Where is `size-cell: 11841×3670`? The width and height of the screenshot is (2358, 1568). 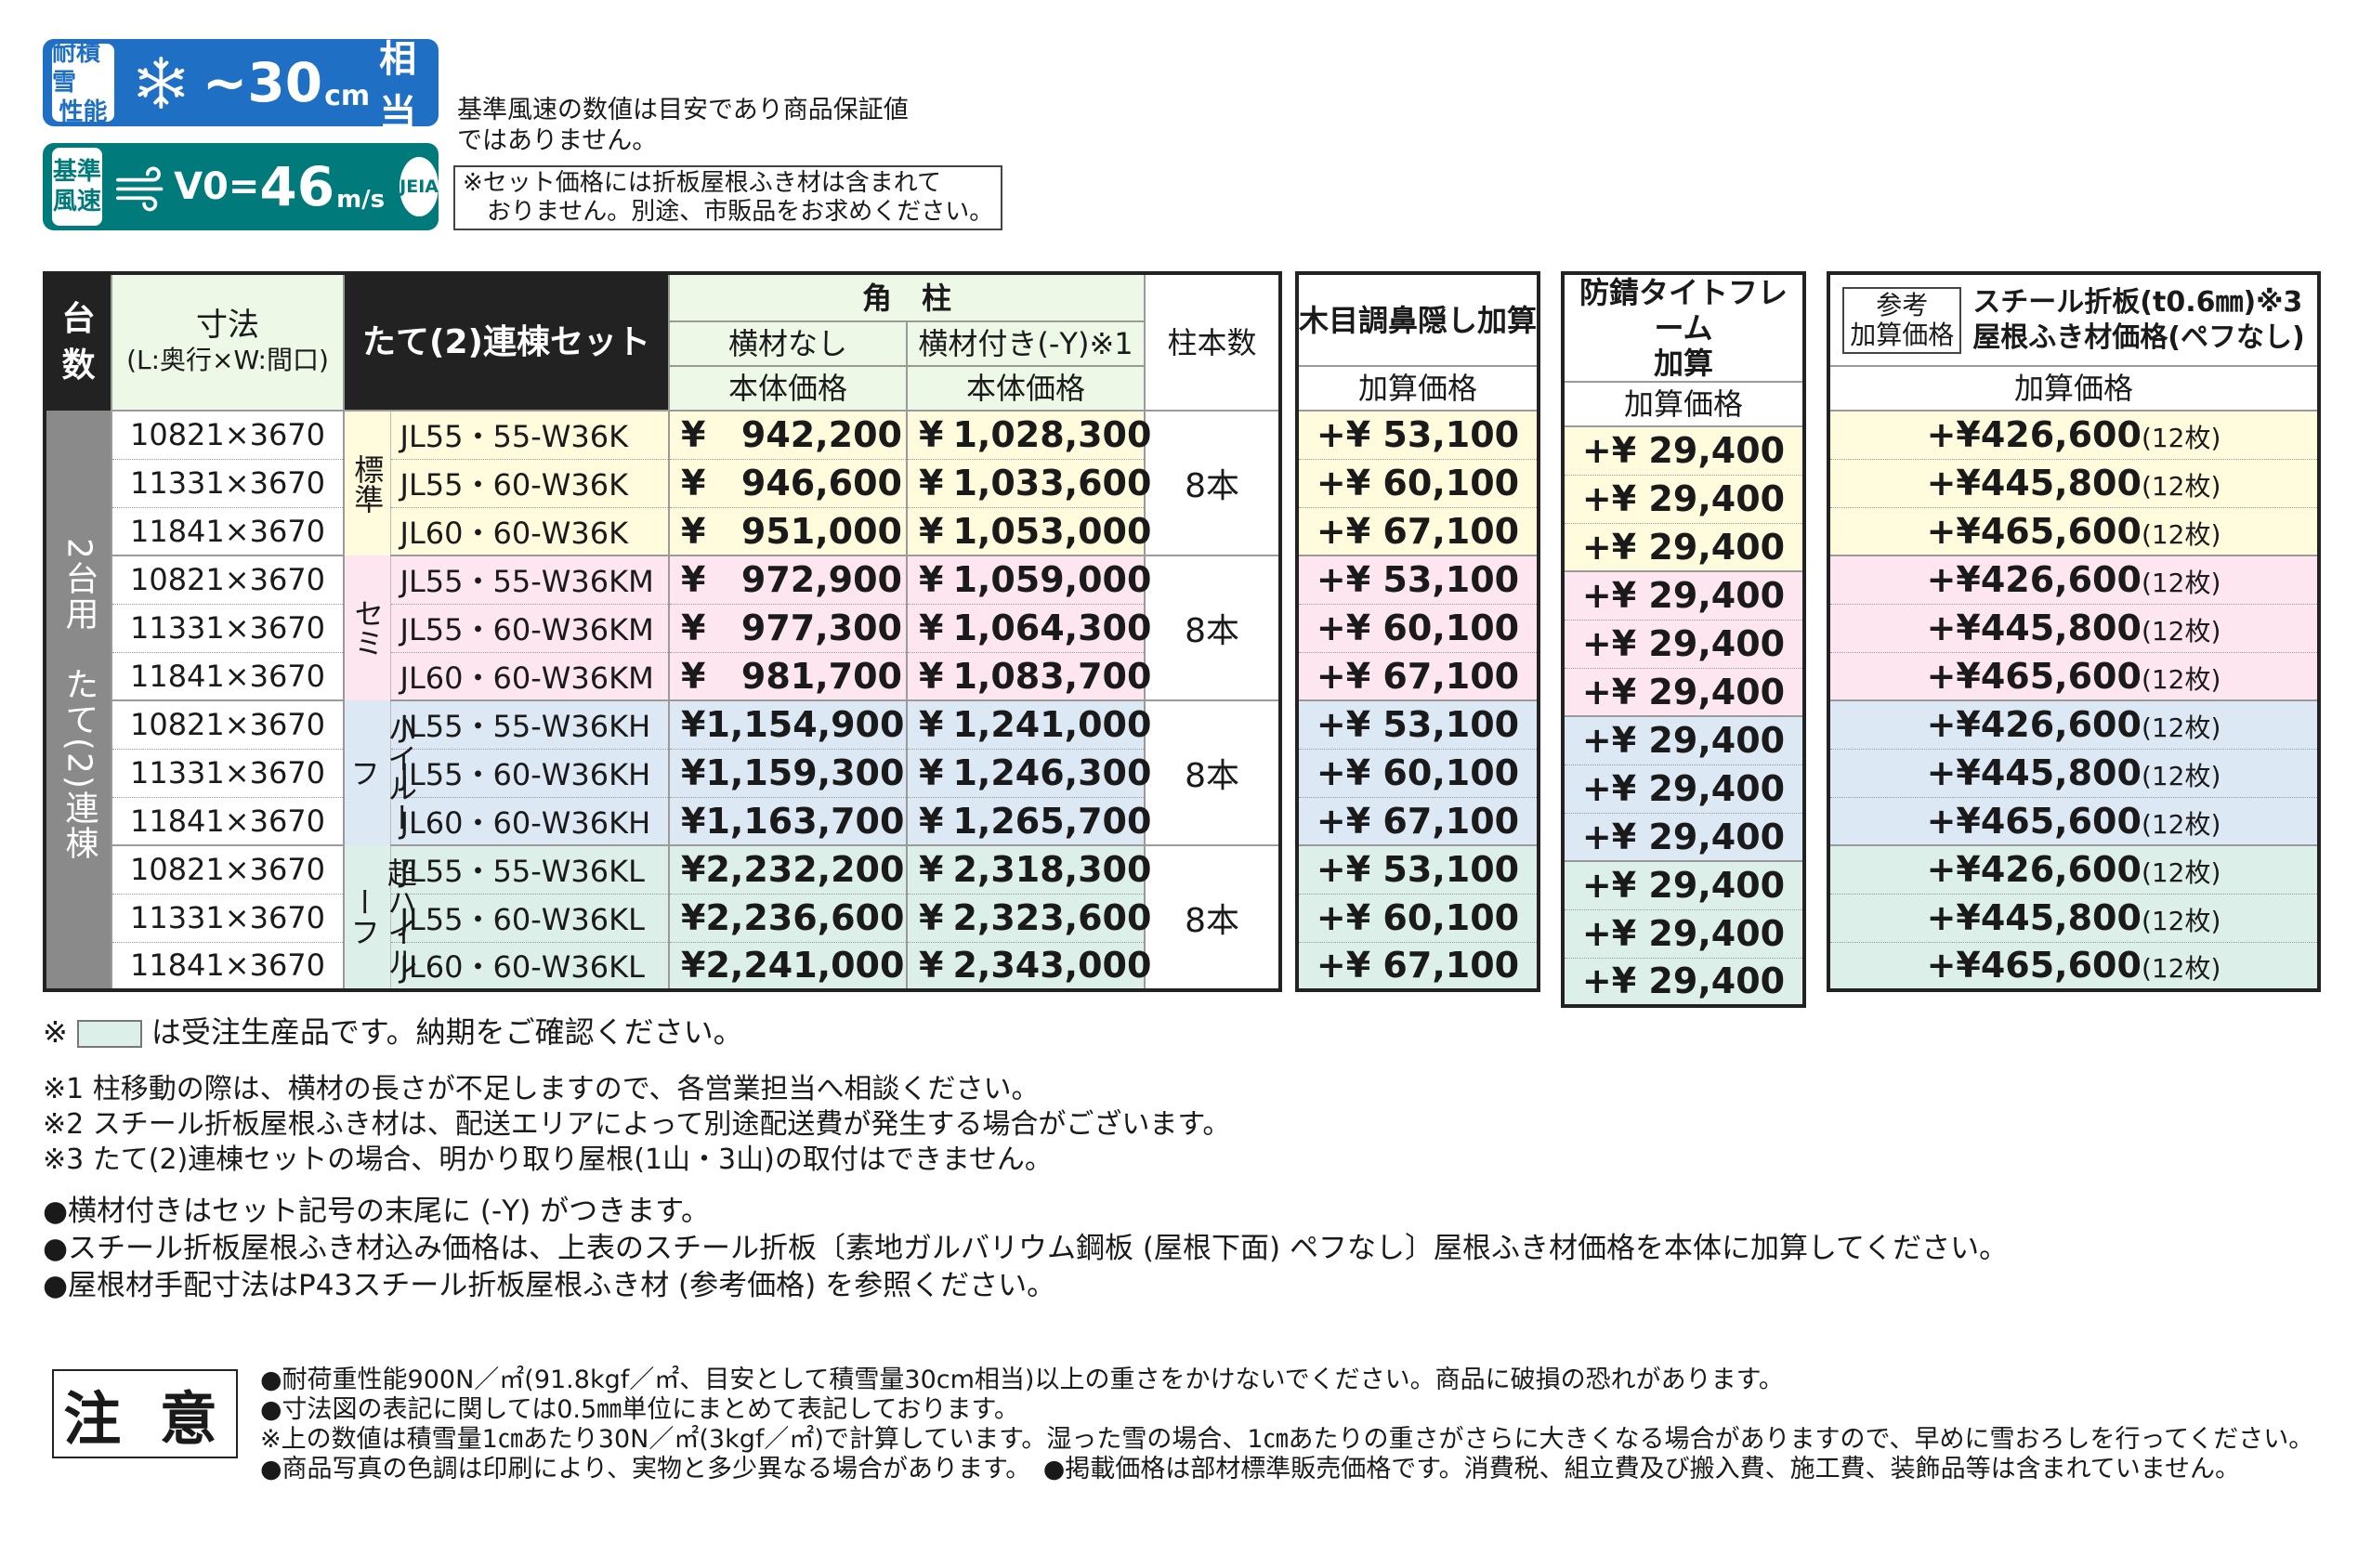 size-cell: 11841×3670 is located at coordinates (228, 821).